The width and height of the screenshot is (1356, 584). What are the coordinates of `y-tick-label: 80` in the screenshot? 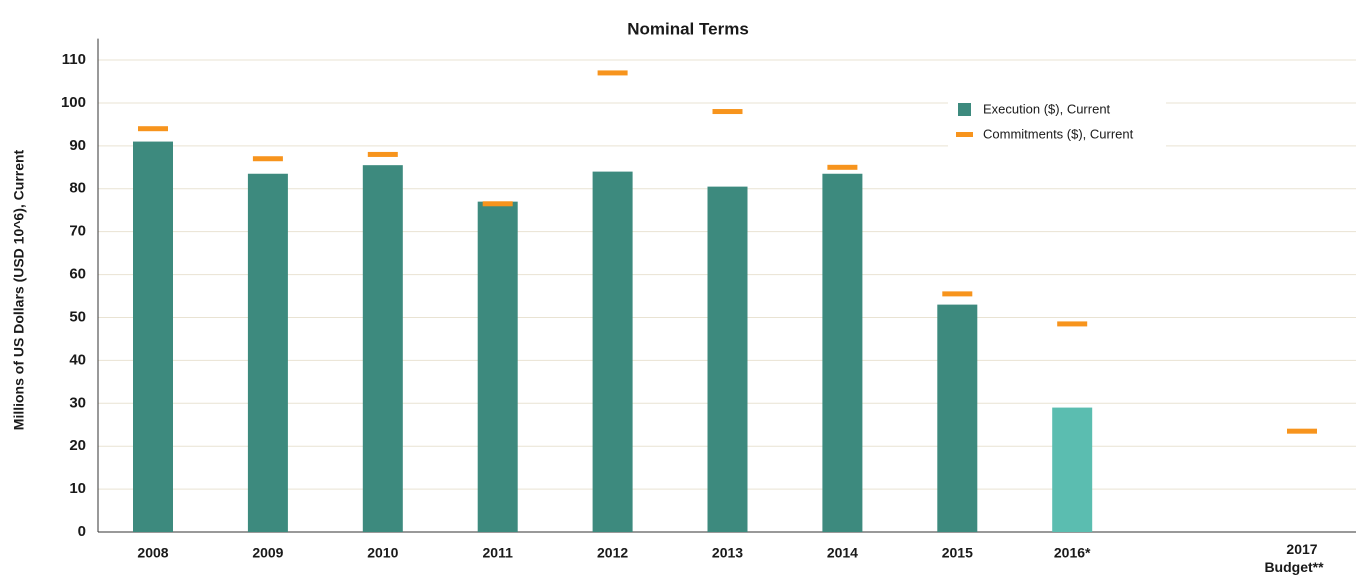 It's located at (77, 188).